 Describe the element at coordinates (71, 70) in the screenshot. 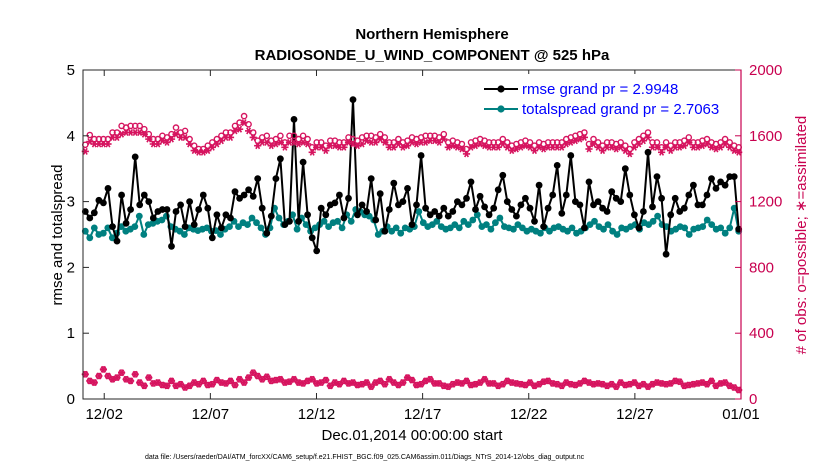

I see `y-tick-label: 5` at that location.